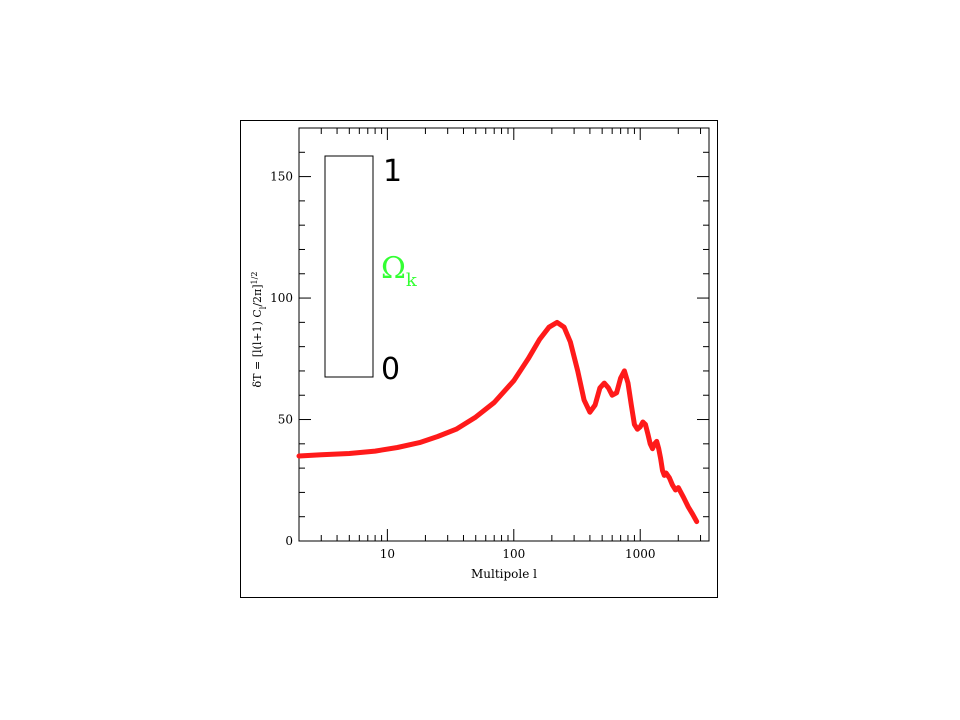 The image size is (960, 720). Describe the element at coordinates (640, 554) in the screenshot. I see `x-tick-label: 1000` at that location.